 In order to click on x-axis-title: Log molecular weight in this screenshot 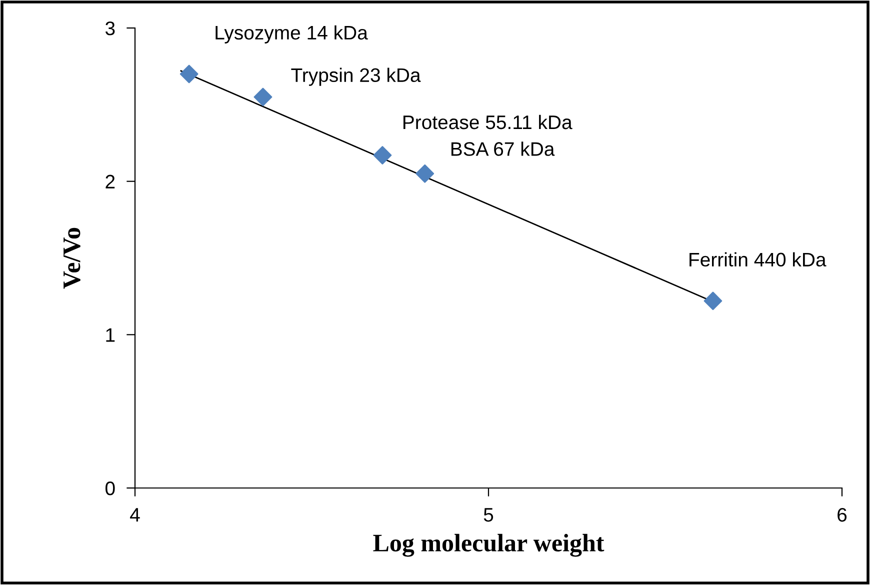, I will do `click(488, 545)`.